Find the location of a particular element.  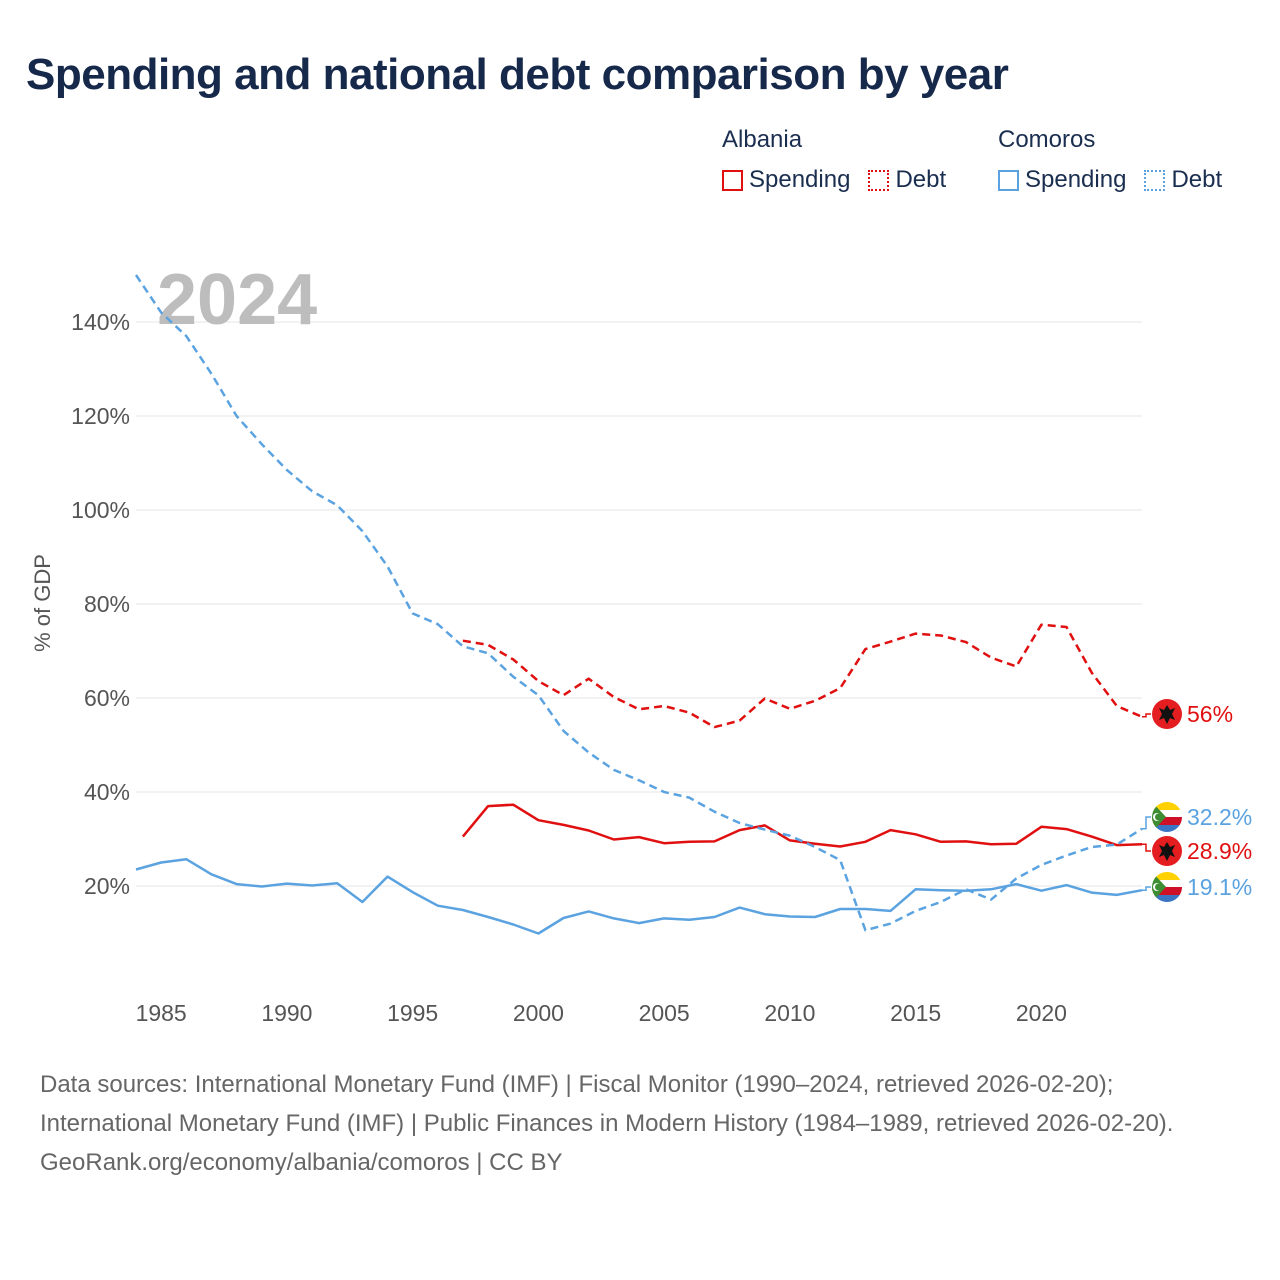

albania-spending-end-label: 28.9% is located at coordinates (1219, 851).